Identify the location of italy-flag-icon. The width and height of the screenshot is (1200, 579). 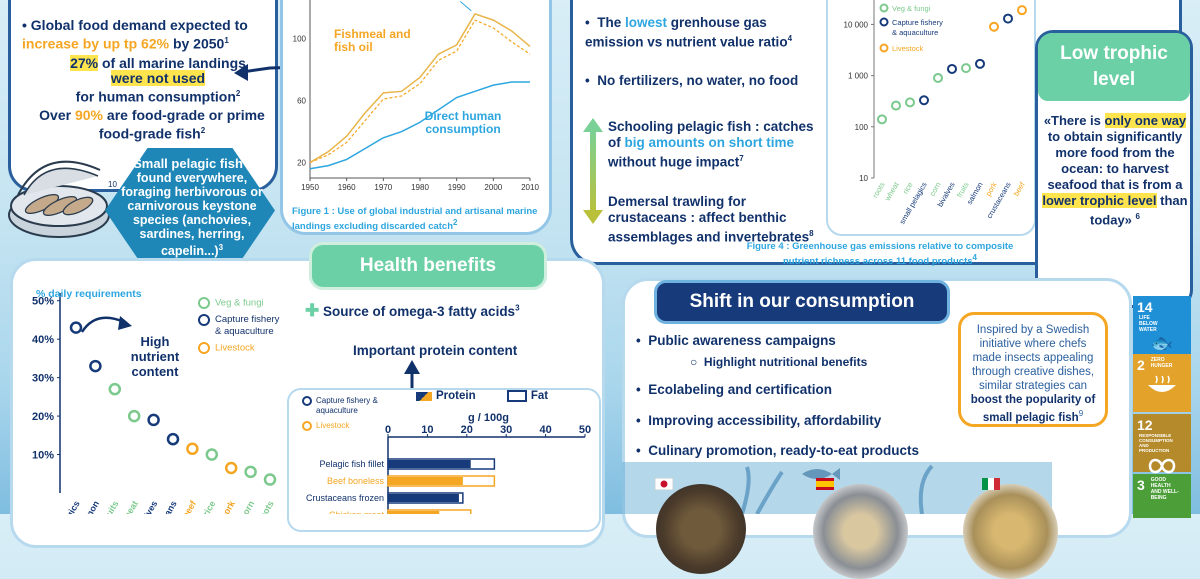
(991, 484).